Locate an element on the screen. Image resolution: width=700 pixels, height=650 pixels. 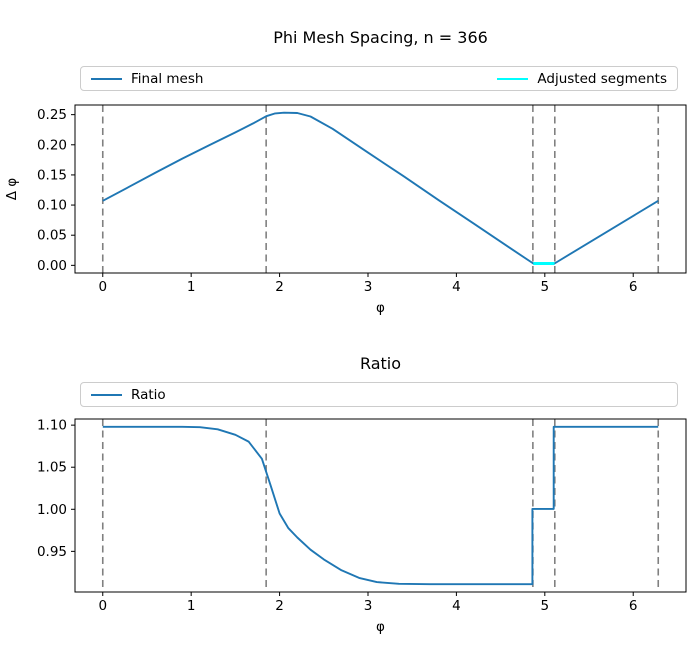
bottom-chart-title: Ratio is located at coordinates (380, 363).